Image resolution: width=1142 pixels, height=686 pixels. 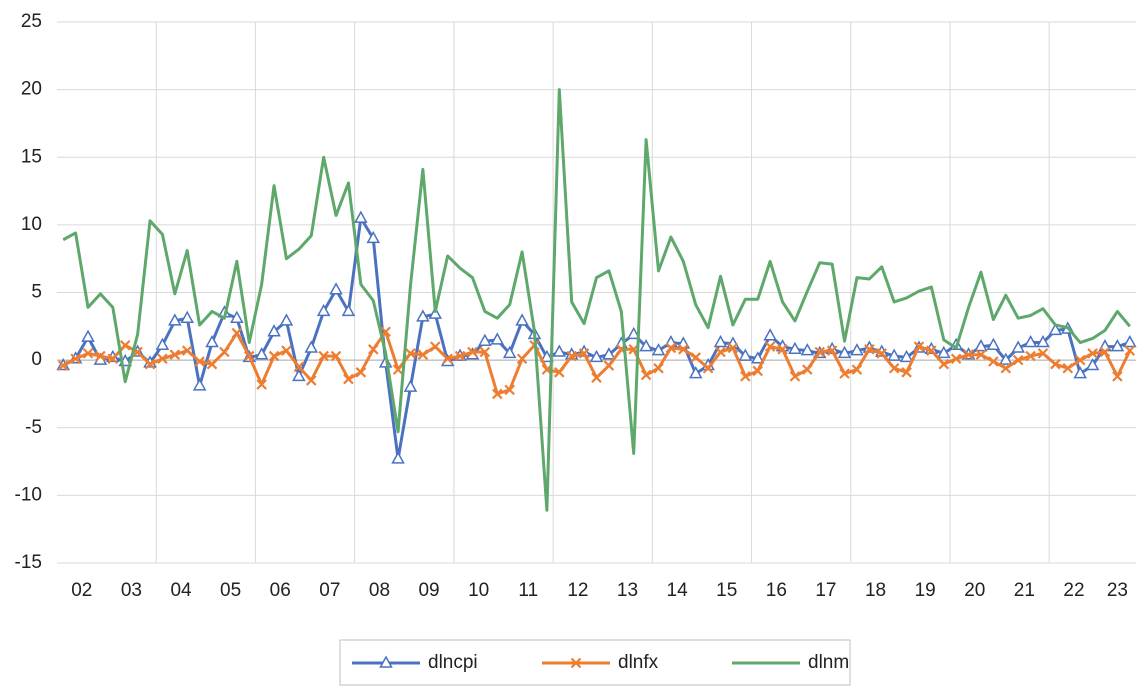 What do you see at coordinates (31, 89) in the screenshot?
I see `y-tick-label: 20` at bounding box center [31, 89].